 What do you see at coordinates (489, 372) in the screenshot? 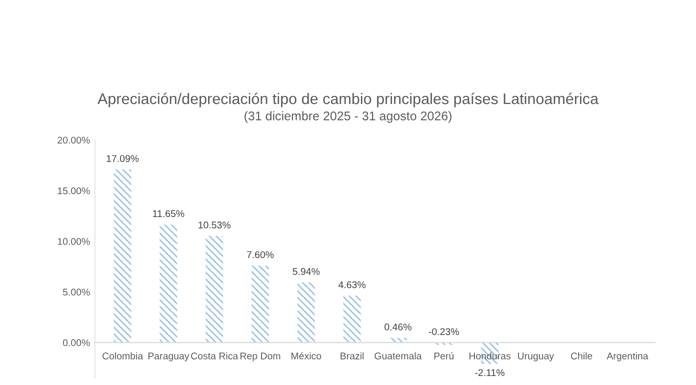
I see `data-label: -2.11%` at bounding box center [489, 372].